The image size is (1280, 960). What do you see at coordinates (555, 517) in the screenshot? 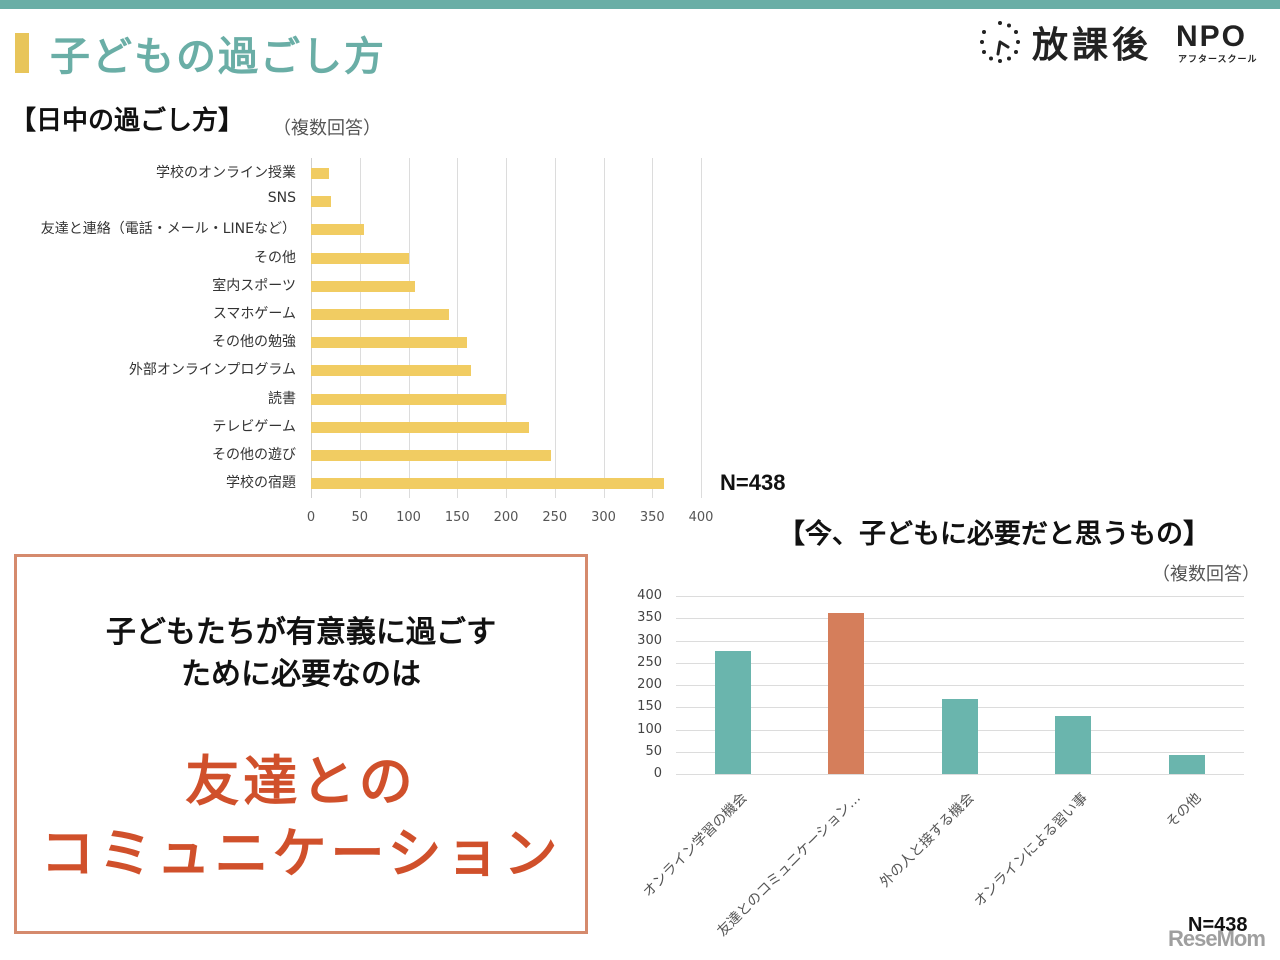
I see `x-tick-label: 250` at bounding box center [555, 517].